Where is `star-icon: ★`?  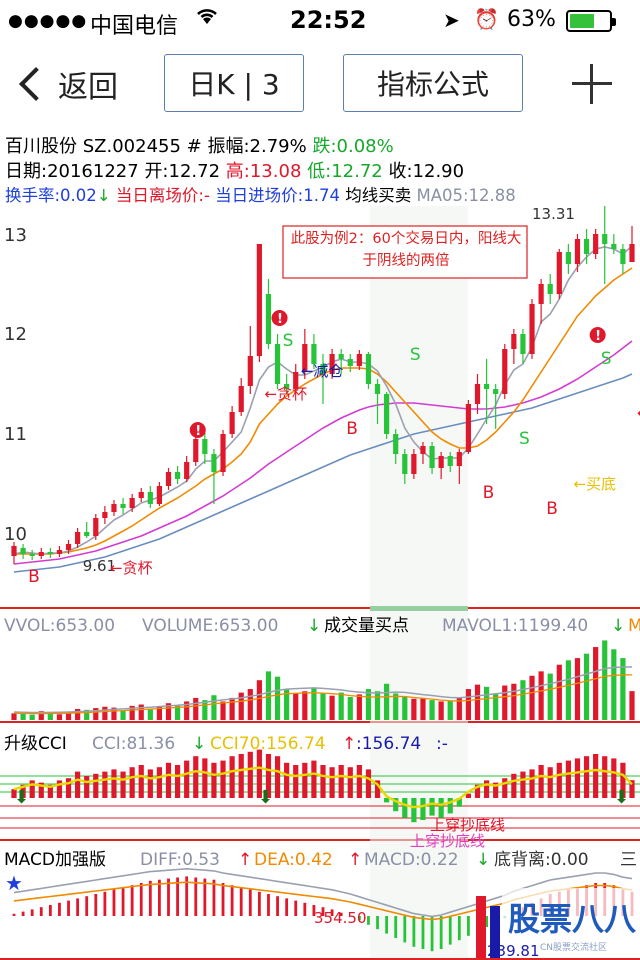 star-icon: ★ is located at coordinates (14, 883).